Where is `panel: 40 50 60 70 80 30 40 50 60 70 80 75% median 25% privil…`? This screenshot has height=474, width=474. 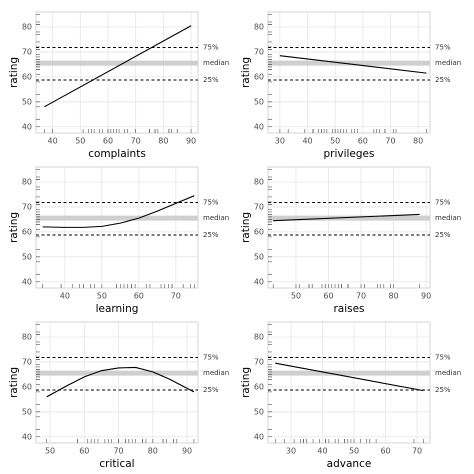 panel: 40 50 60 70 80 30 40 50 60 70 80 75% median 25% privil… is located at coordinates (350, 85).